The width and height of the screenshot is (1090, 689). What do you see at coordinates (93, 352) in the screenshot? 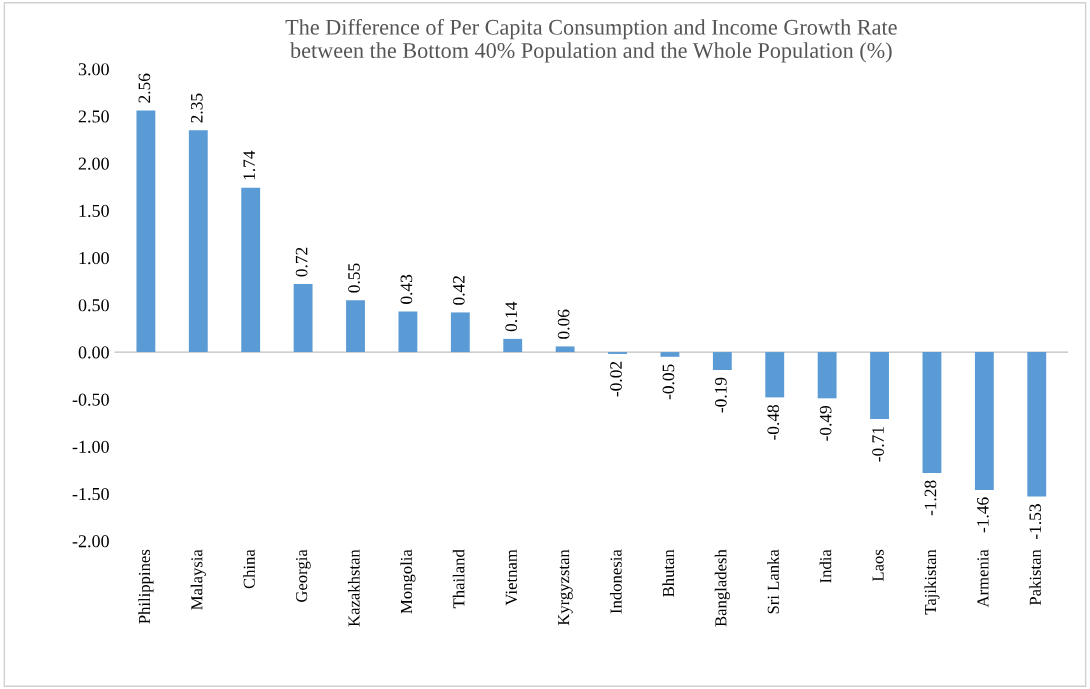
I see `y-tick-label: 0.00` at bounding box center [93, 352].